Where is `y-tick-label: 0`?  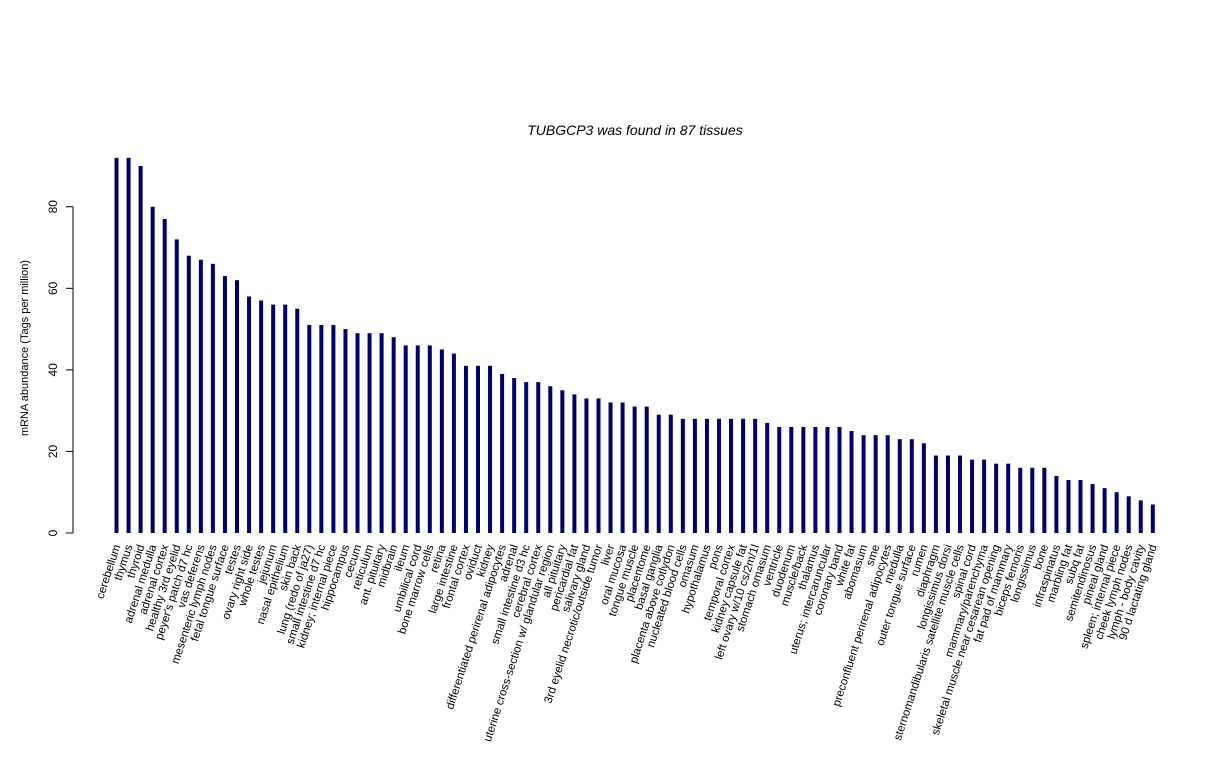
y-tick-label: 0 is located at coordinates (53, 532).